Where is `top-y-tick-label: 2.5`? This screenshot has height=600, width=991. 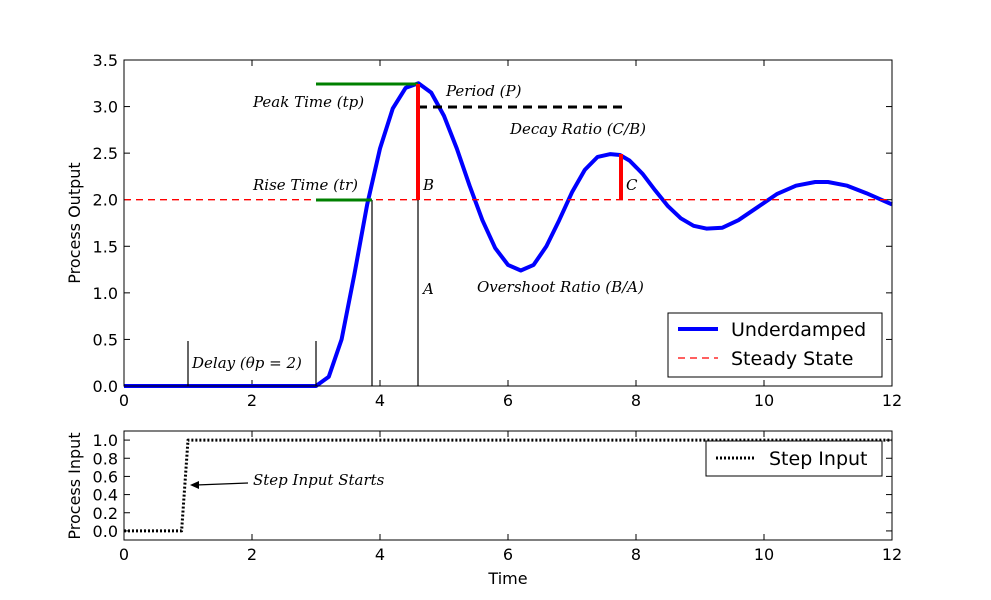
top-y-tick-label: 2.5 is located at coordinates (105, 153).